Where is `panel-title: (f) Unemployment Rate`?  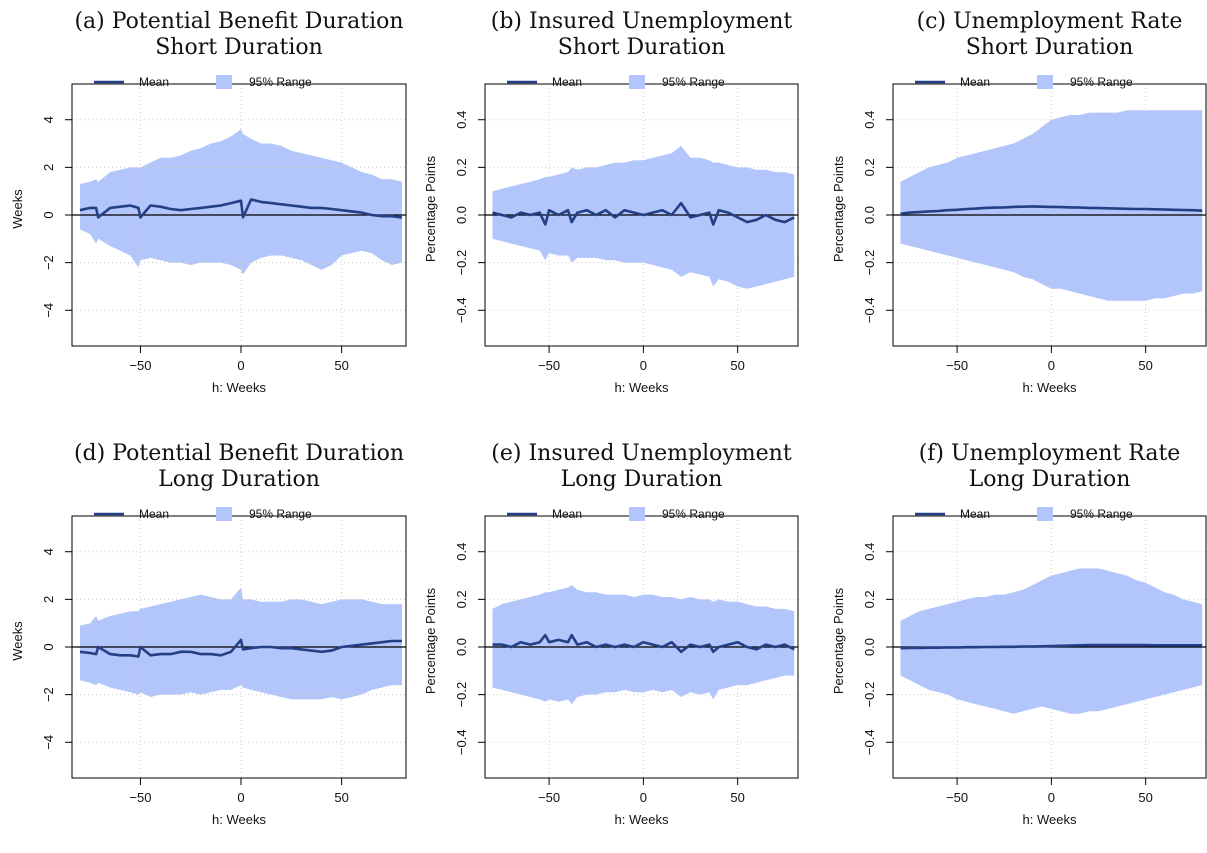 panel-title: (f) Unemployment Rate is located at coordinates (1050, 453).